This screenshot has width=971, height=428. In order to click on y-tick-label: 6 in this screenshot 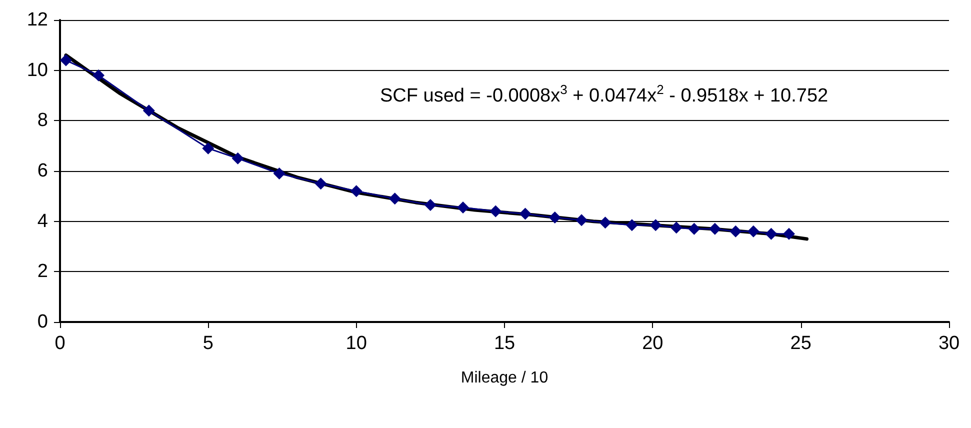, I will do `click(42, 171)`.